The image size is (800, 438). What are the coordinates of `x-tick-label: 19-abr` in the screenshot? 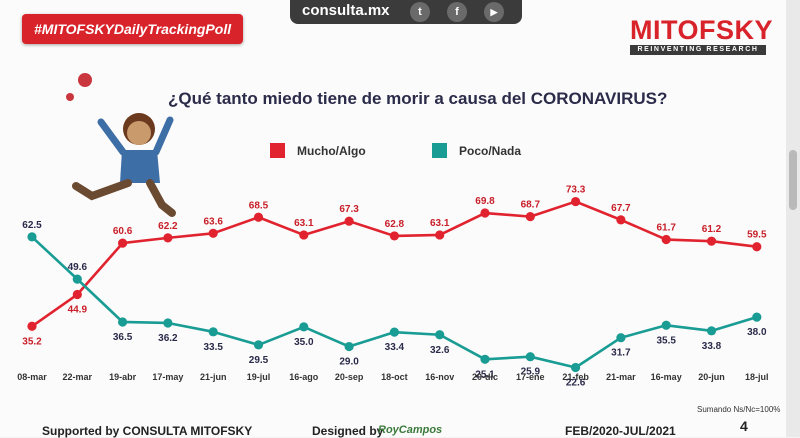 It's located at (123, 377).